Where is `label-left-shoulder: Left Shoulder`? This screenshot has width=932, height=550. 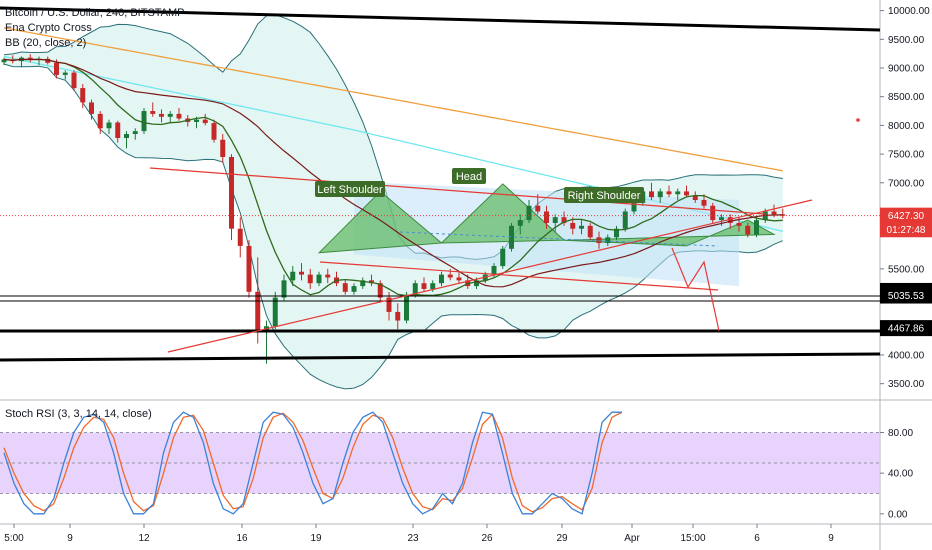
label-left-shoulder: Left Shoulder is located at coordinates (350, 190).